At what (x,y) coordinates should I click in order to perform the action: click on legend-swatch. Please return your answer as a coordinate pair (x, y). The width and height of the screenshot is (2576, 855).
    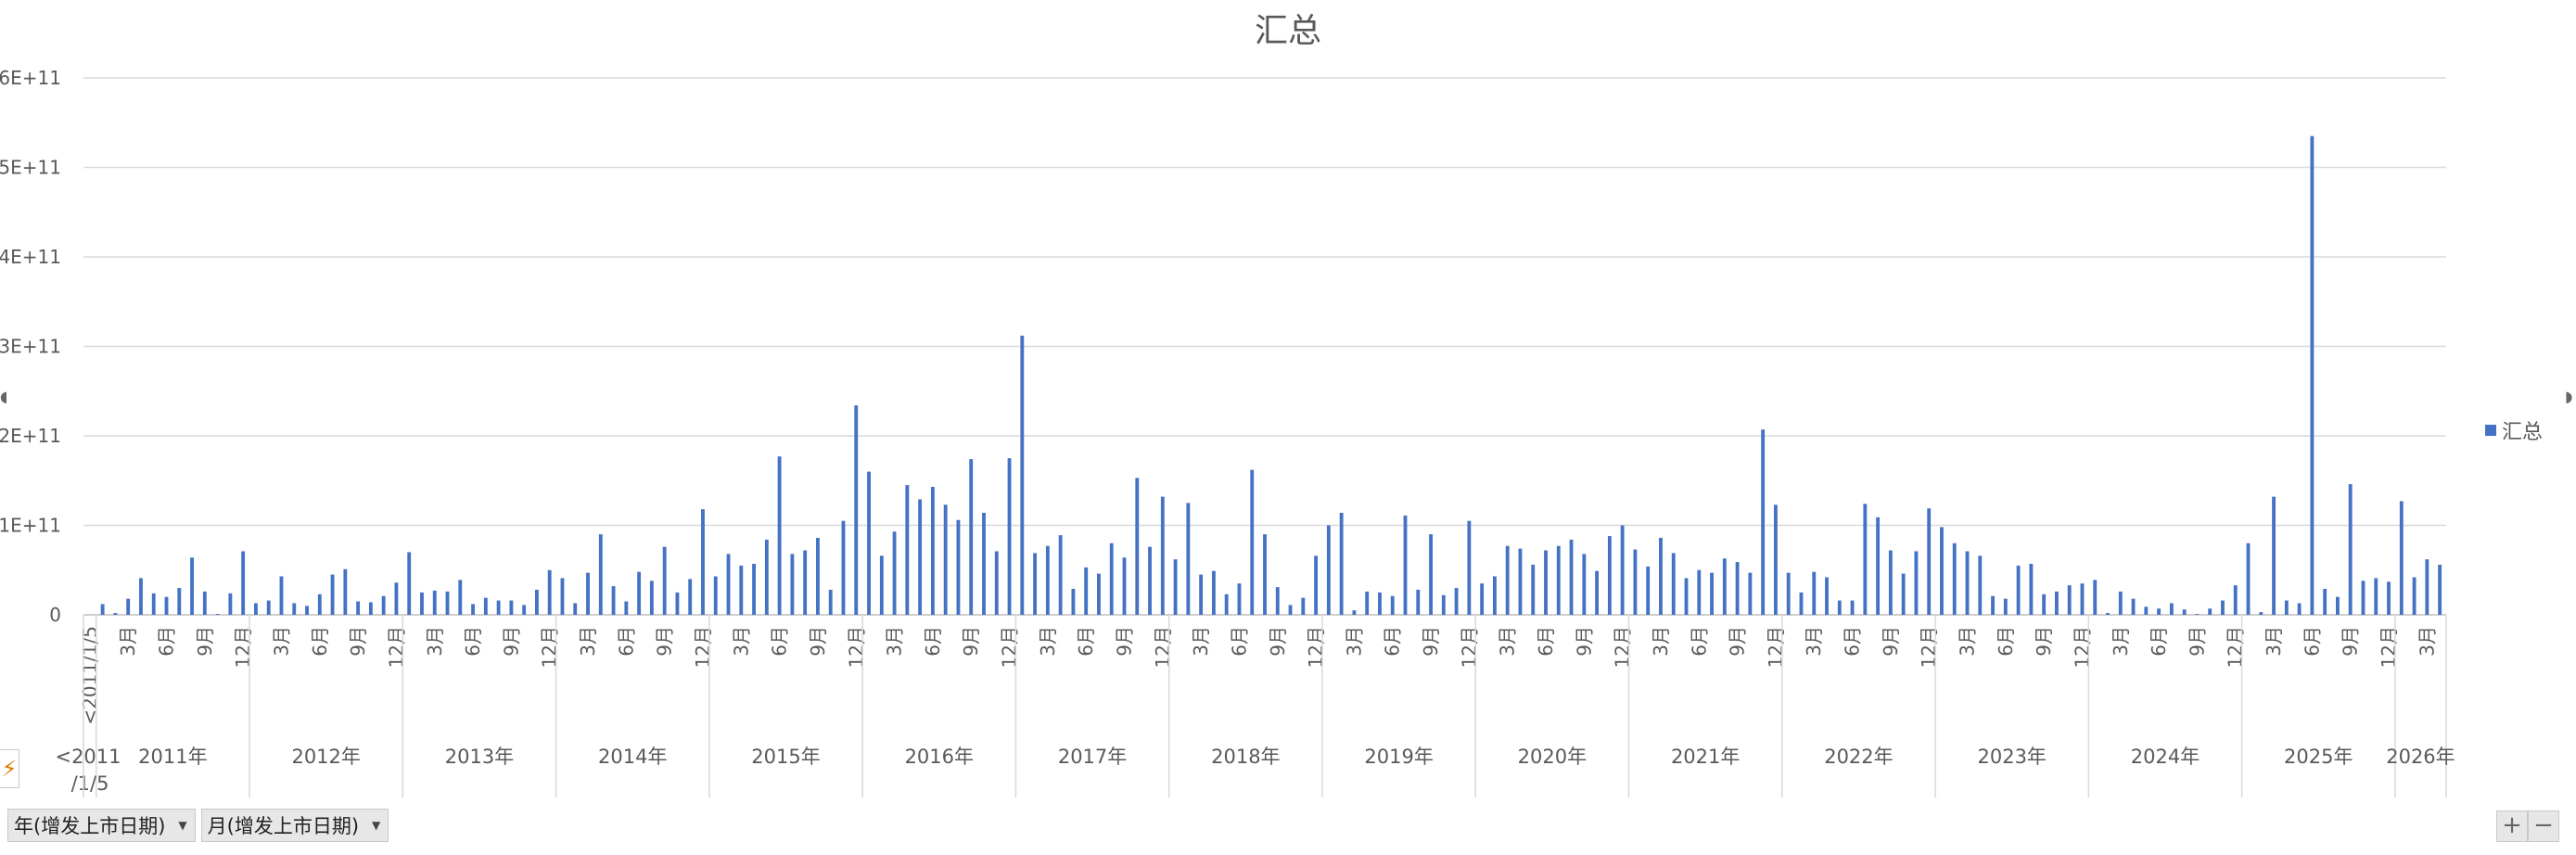
    Looking at the image, I should click on (2490, 430).